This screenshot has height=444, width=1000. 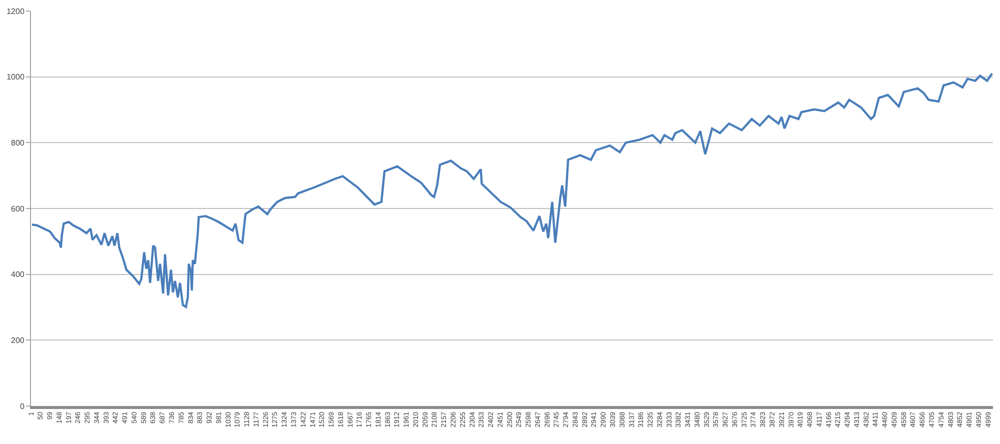 I want to click on y-tick-label: 600, so click(x=18, y=209).